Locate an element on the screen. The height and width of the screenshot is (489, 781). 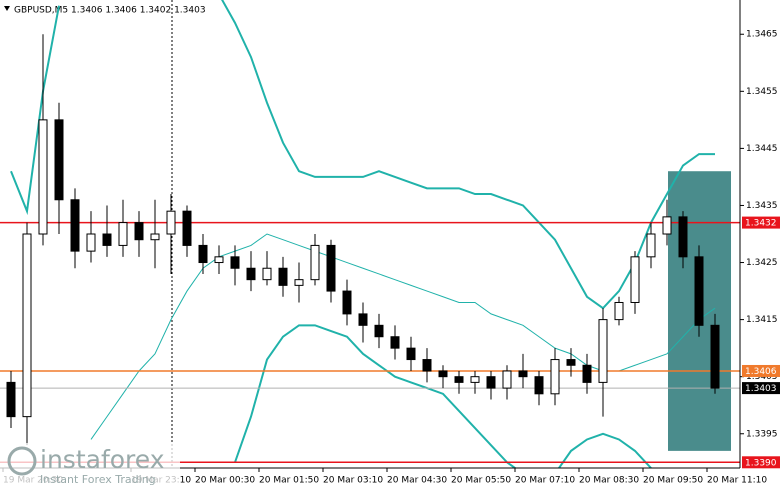
price-tag-label: 1.3403 is located at coordinates (761, 389).